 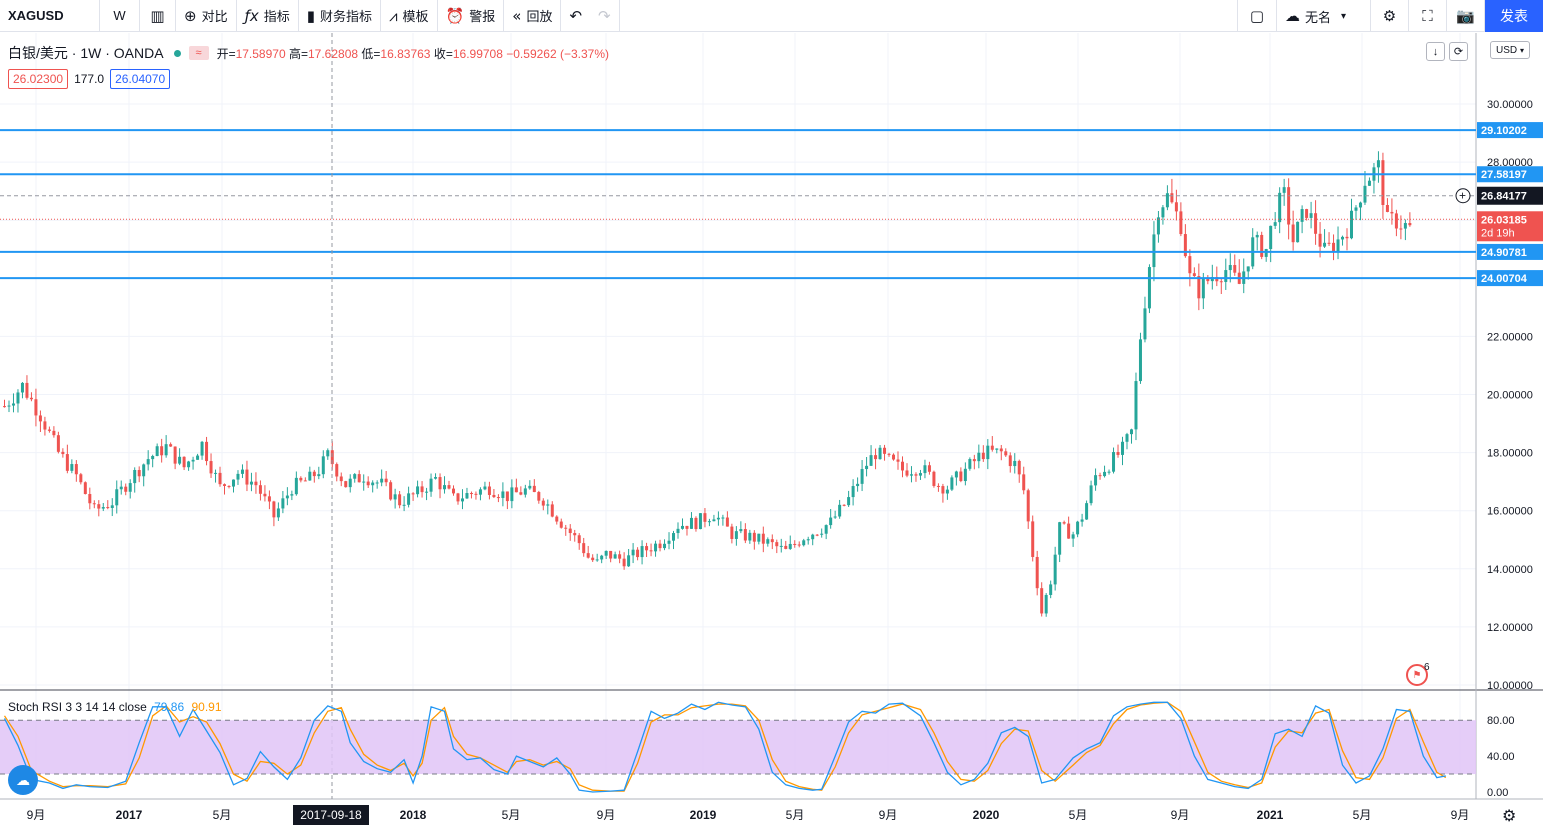 I want to click on bid-price: 26.02300, so click(x=38, y=79).